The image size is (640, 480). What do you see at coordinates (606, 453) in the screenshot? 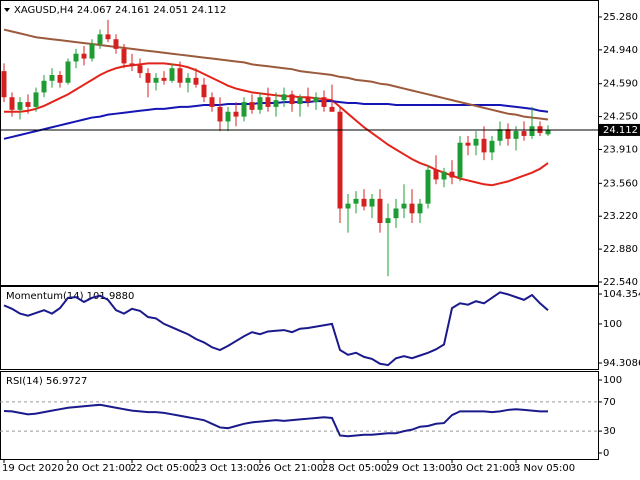
I see `y-tick-label: 0` at bounding box center [606, 453].